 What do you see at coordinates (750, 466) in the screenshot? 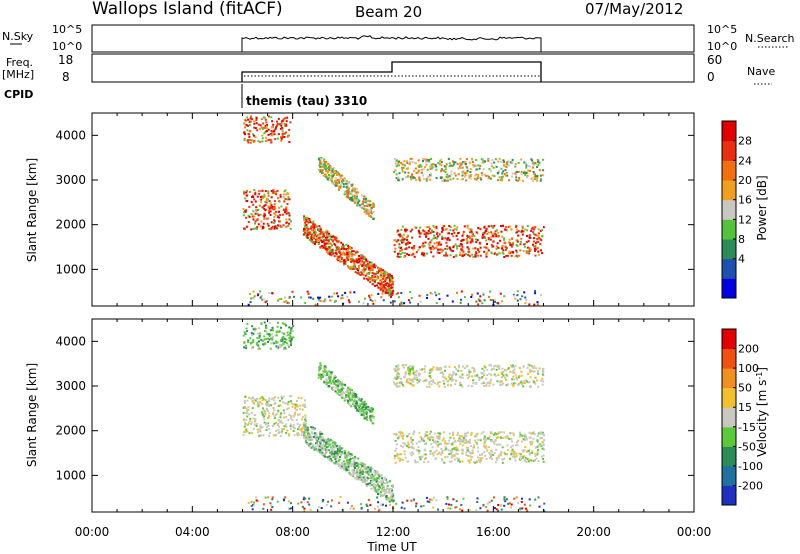
I see `colorbar-tick-label: -100` at bounding box center [750, 466].